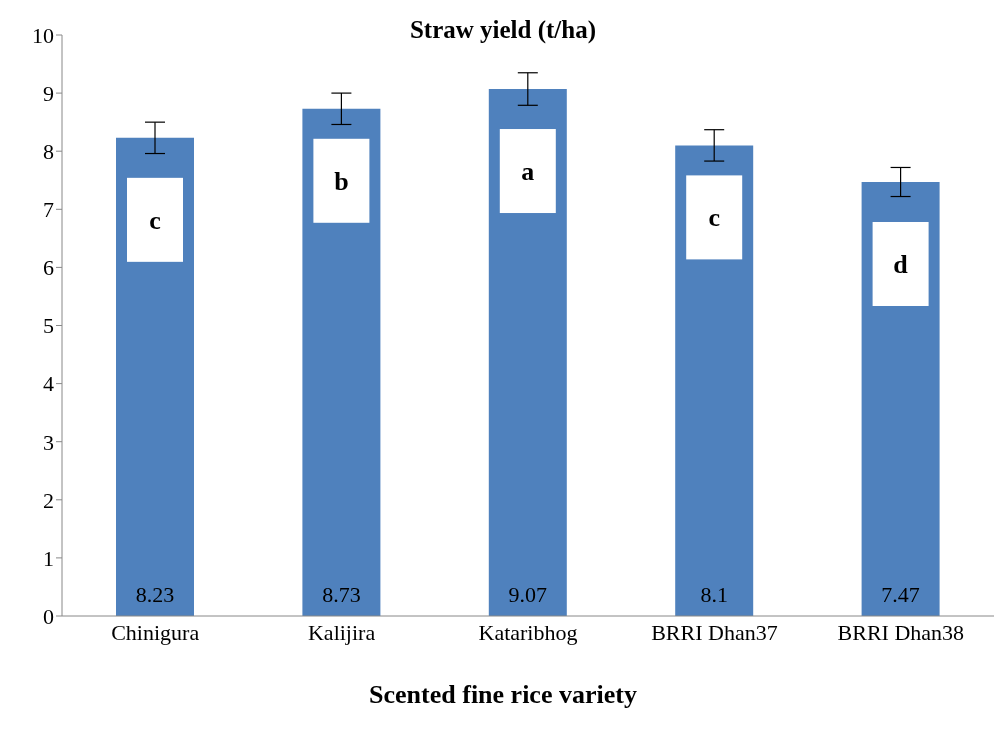 Image resolution: width=1006 pixels, height=735 pixels. Describe the element at coordinates (900, 594) in the screenshot. I see `data-label: 7.47` at that location.